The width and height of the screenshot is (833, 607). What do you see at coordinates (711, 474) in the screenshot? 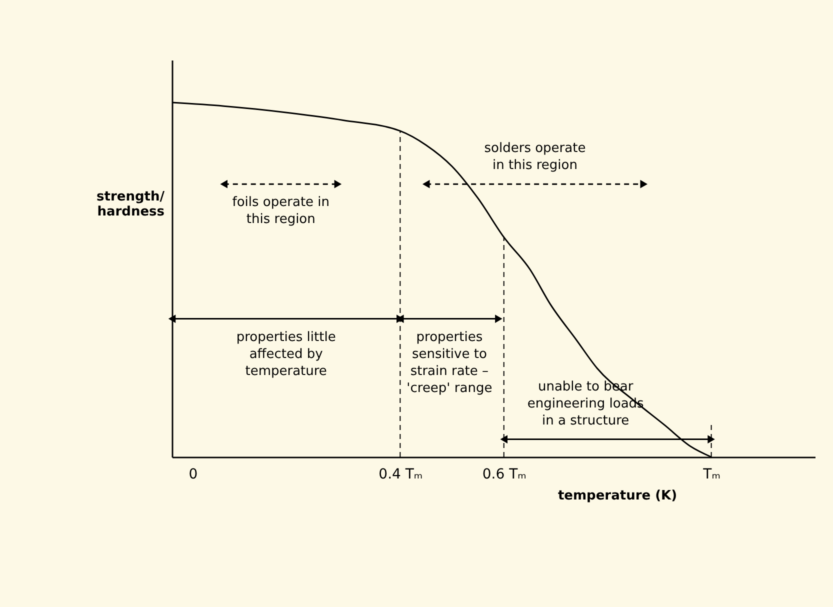
I see `x-tick-label: Tₘ` at bounding box center [711, 474].